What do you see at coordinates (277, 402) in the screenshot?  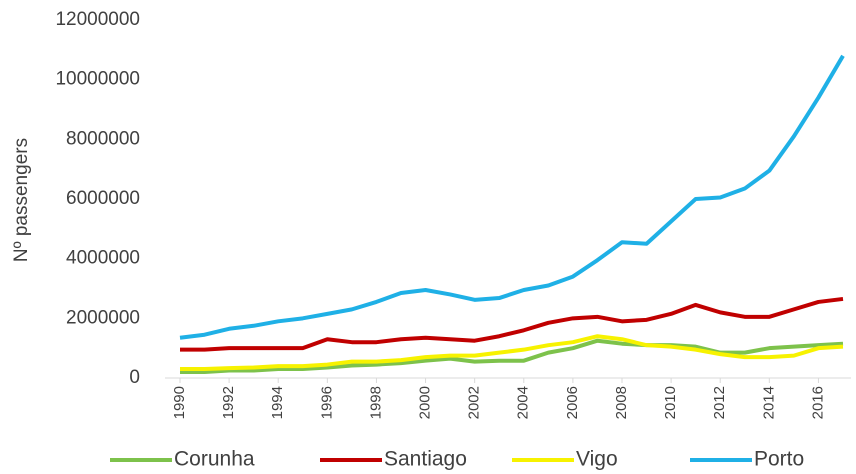 I see `x-tick-label: 1994` at bounding box center [277, 402].